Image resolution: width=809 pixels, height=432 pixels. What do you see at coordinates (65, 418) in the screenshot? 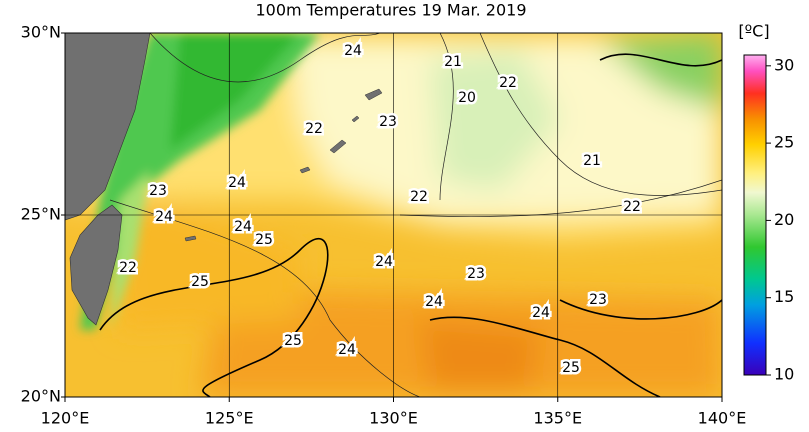
I see `x-tick-label: 120°E` at bounding box center [65, 418].